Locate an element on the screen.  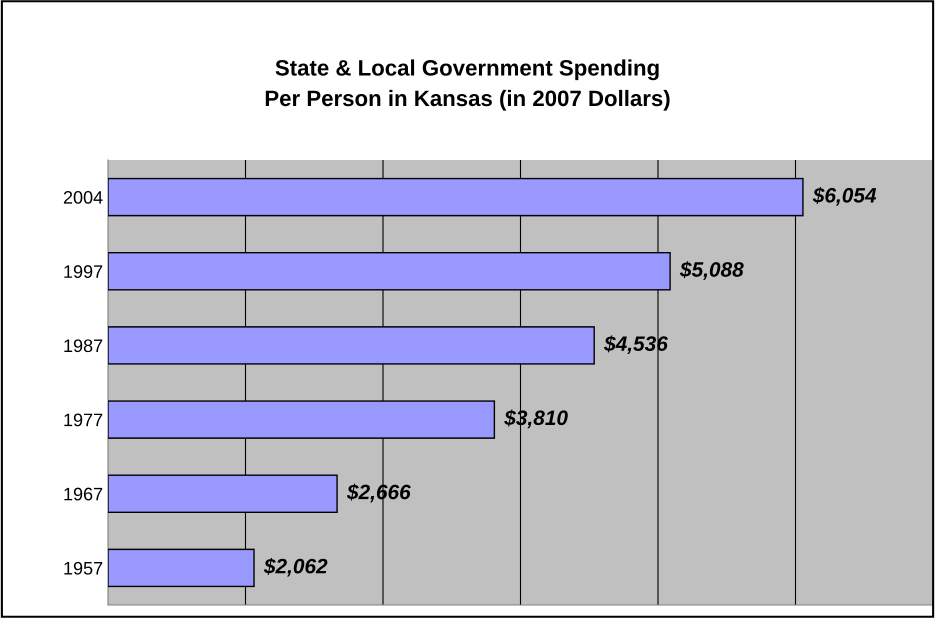
y-tick-label: 1957 is located at coordinates (83, 568).